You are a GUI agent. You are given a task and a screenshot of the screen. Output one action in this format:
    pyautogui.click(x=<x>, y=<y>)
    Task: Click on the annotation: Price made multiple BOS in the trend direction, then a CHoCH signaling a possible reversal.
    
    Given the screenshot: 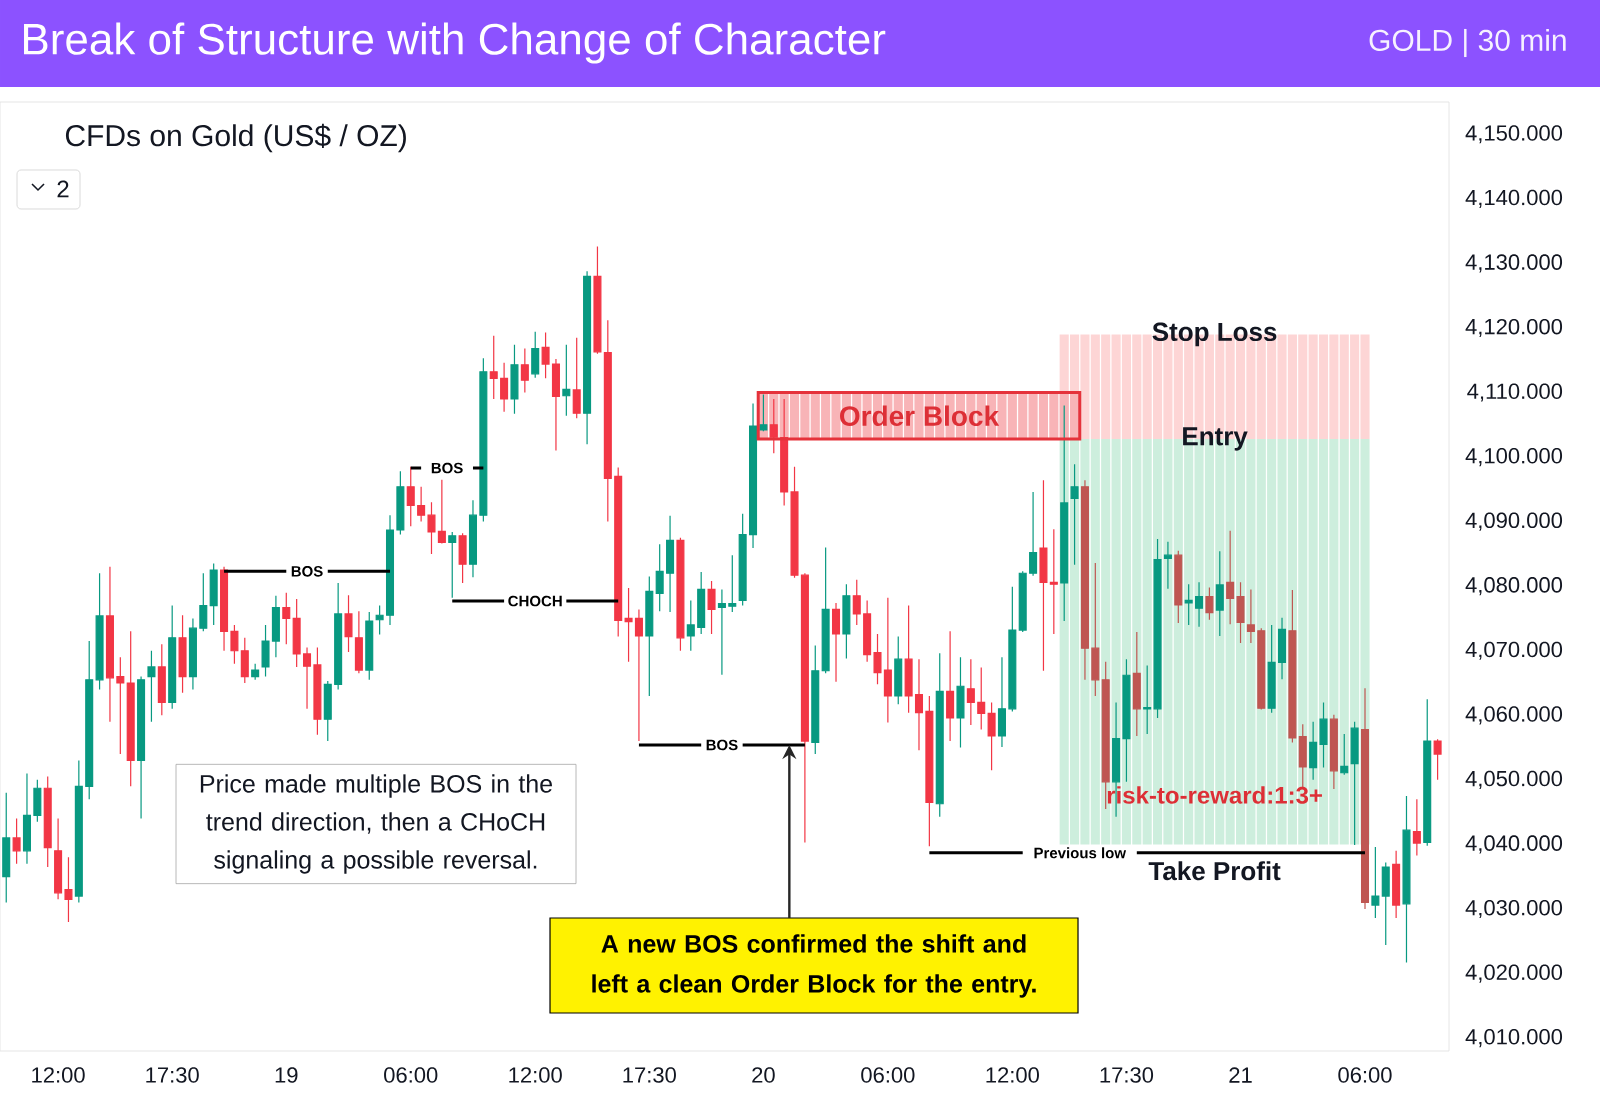 What is the action you would take?
    pyautogui.click(x=376, y=824)
    